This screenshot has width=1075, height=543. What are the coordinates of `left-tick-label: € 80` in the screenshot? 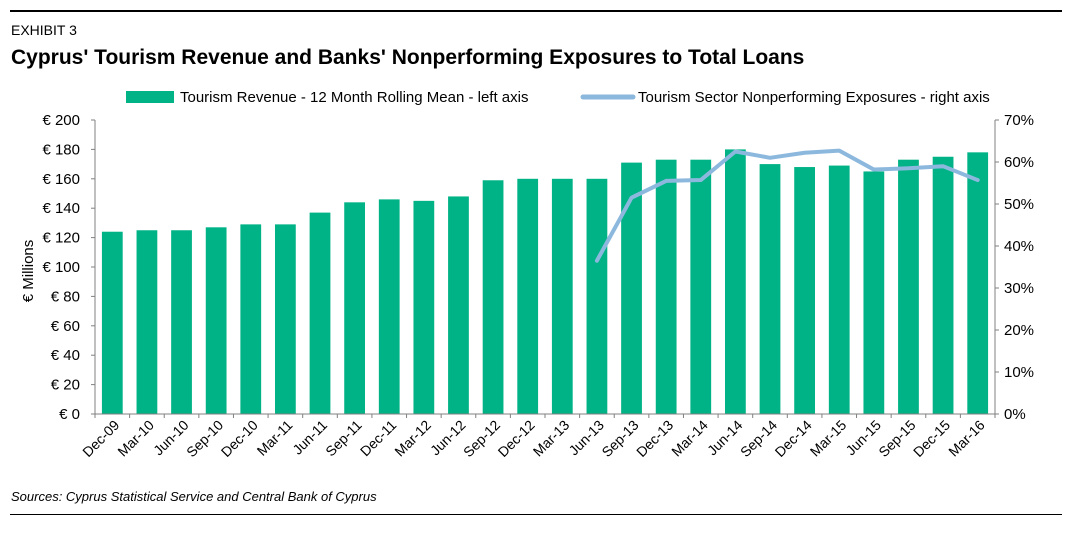 It's located at (65, 296).